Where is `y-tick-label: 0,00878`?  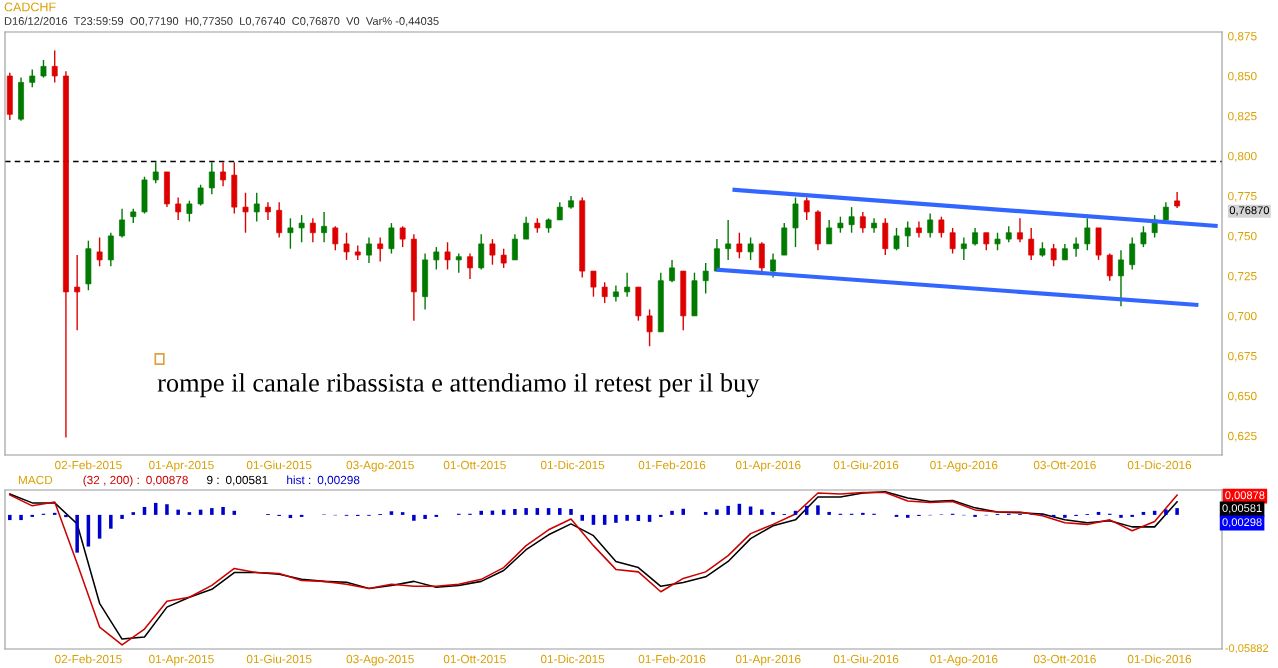
y-tick-label: 0,00878 is located at coordinates (1245, 496).